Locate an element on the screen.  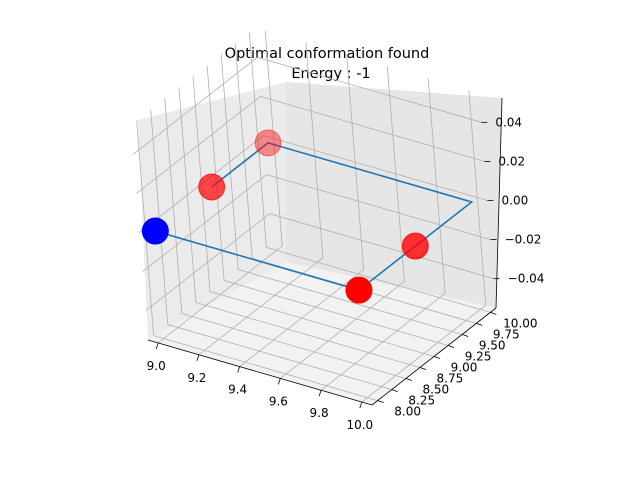
y-tick-label: 9.50 is located at coordinates (492, 345).